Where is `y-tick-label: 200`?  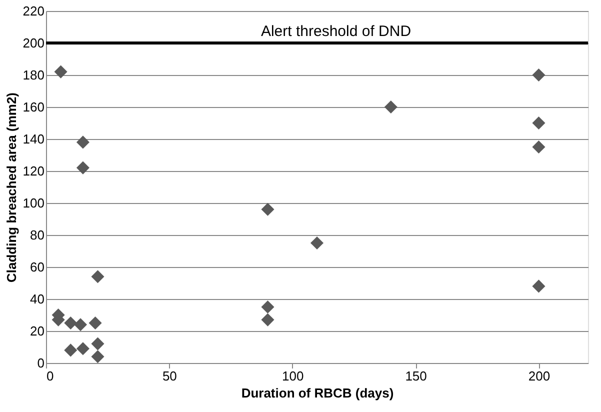 y-tick-label: 200 is located at coordinates (33, 43).